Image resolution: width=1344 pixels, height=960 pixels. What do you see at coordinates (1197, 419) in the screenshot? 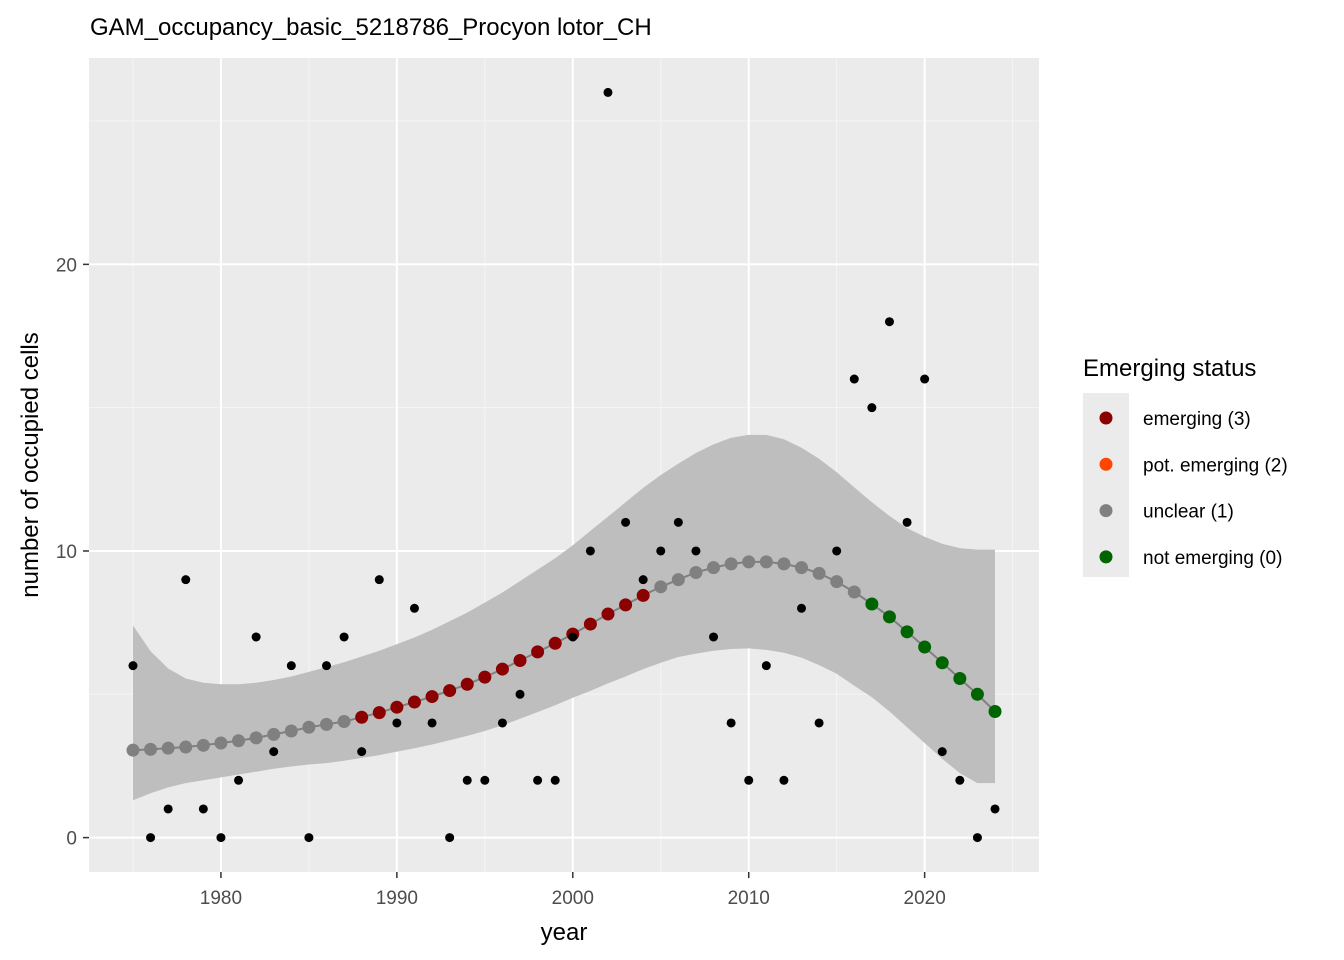
I see `legend-label: emerging (3)` at bounding box center [1197, 419].